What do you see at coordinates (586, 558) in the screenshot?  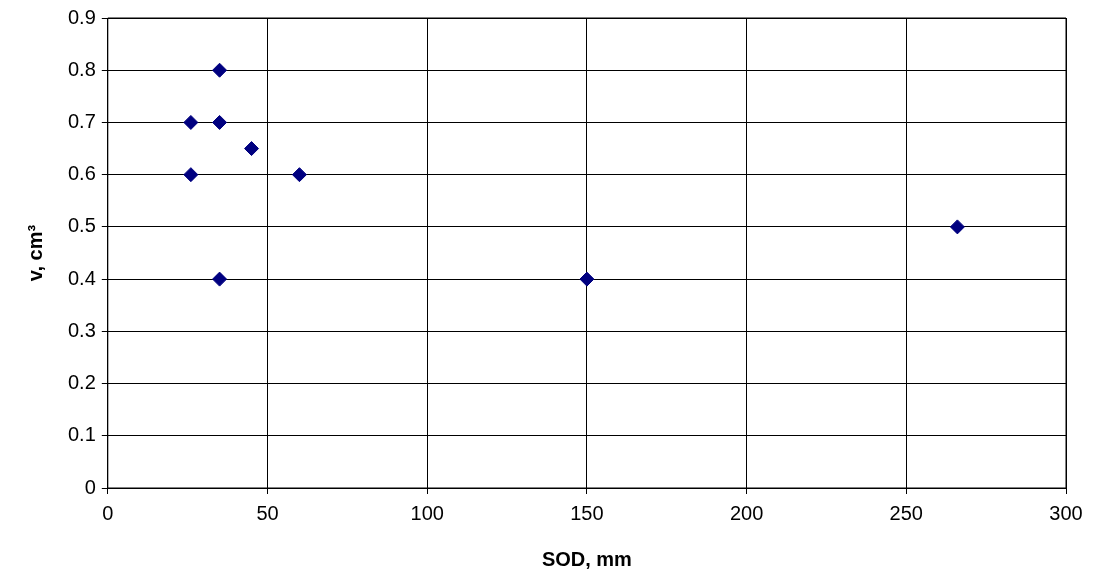 I see `x-axis-title: SOD, mm` at bounding box center [586, 558].